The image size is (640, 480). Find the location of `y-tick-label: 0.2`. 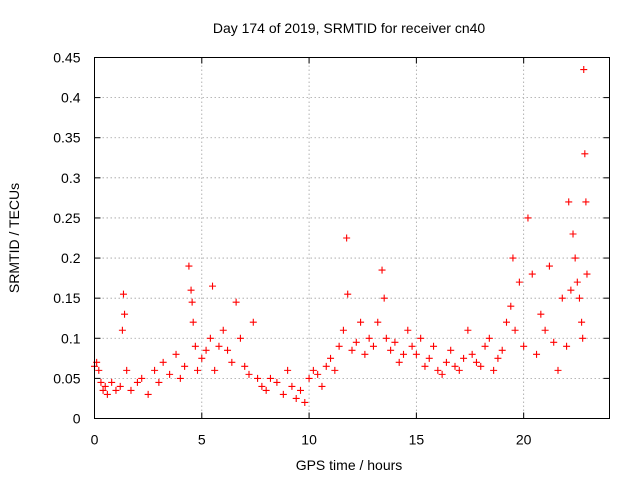

y-tick-label: 0.2 is located at coordinates (71, 258).